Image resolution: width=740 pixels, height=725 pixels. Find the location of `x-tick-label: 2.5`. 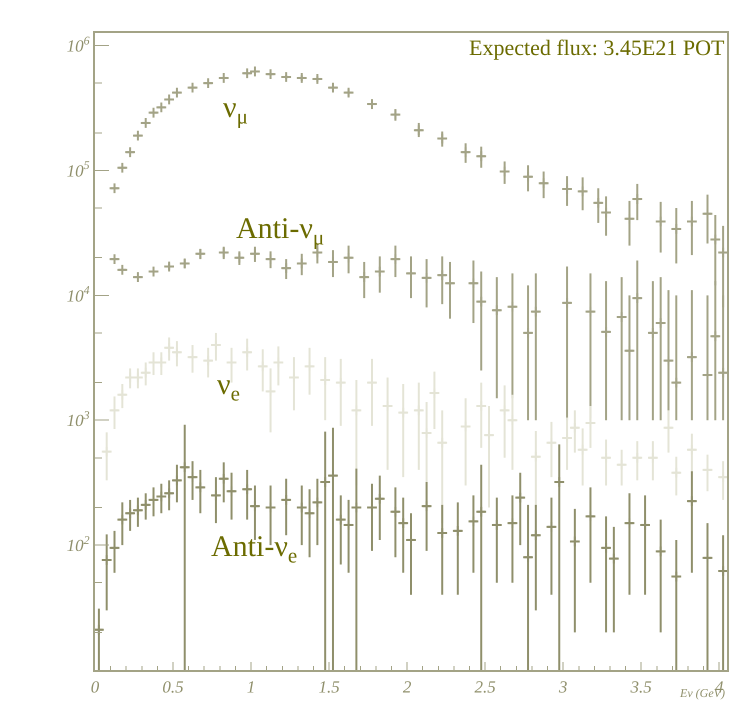

x-tick-label: 2.5 is located at coordinates (485, 686).